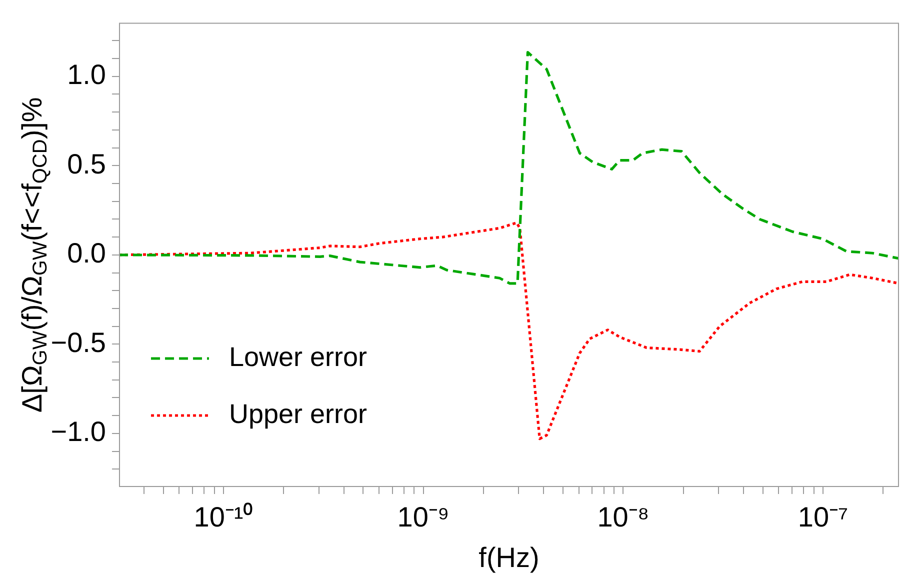 The image size is (900, 580). I want to click on y-tick-label: 0.0, so click(86, 253).